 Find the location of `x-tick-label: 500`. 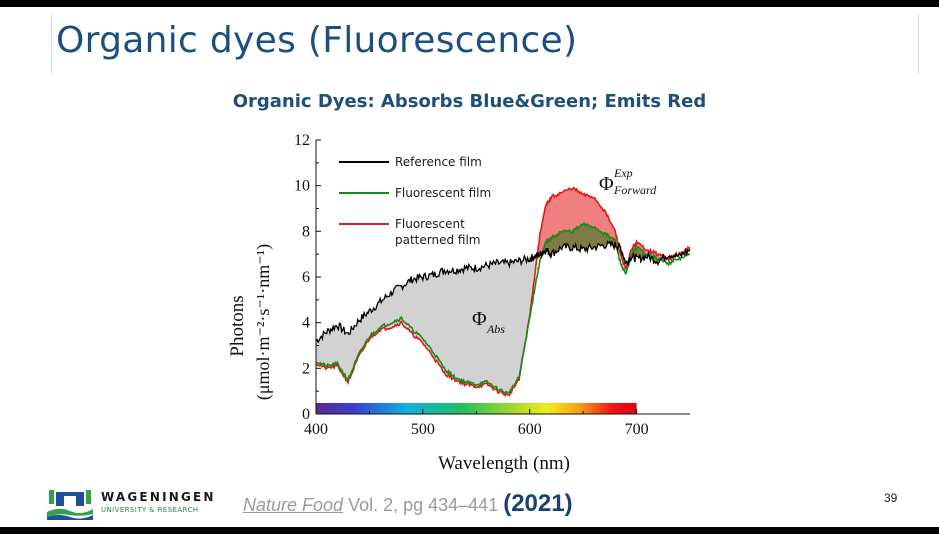

x-tick-label: 500 is located at coordinates (423, 429).